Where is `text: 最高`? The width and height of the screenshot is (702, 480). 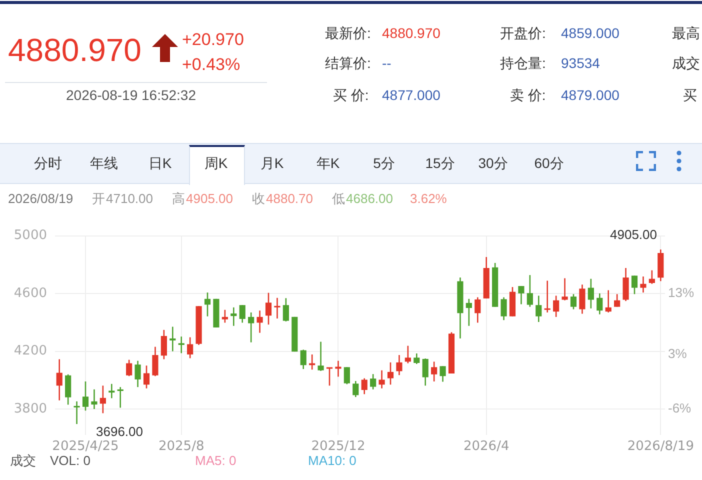
text: 最高 is located at coordinates (686, 33).